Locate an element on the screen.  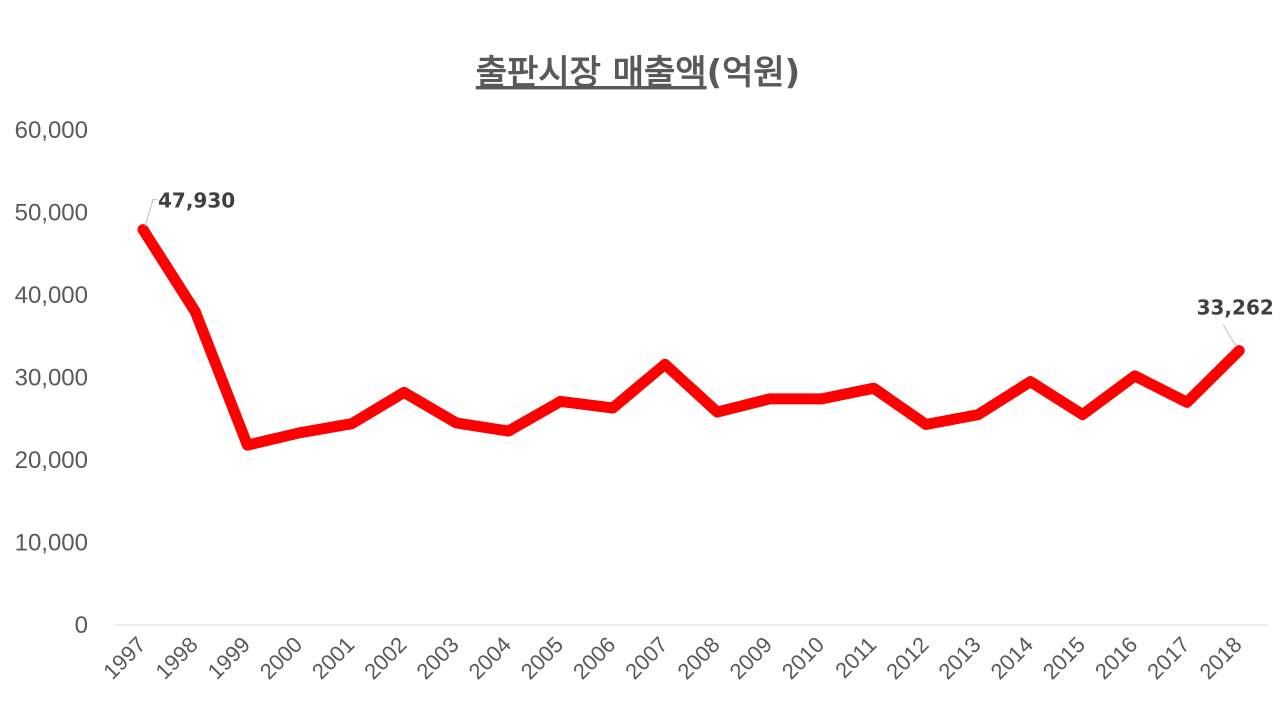
y-tick-label: 10,000 is located at coordinates (51, 543).